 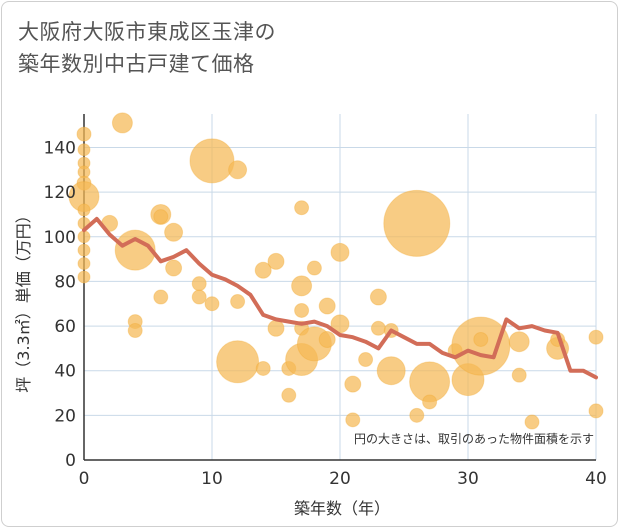 I want to click on x-tick-label: 20, so click(x=340, y=479).